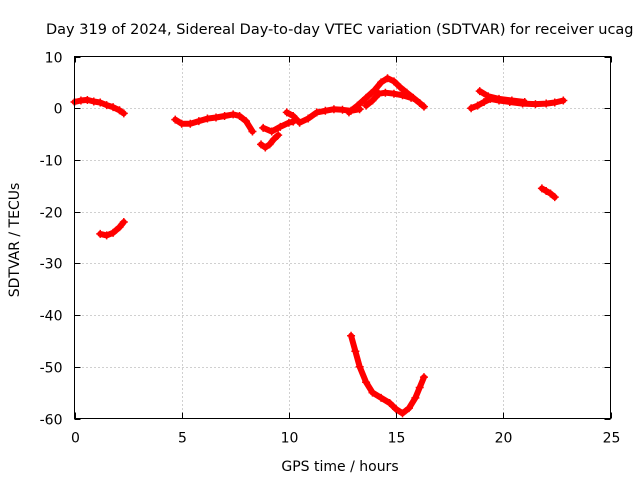 Image resolution: width=640 pixels, height=480 pixels. What do you see at coordinates (339, 467) in the screenshot?
I see `x-axis-label: GPS time / hours` at bounding box center [339, 467].